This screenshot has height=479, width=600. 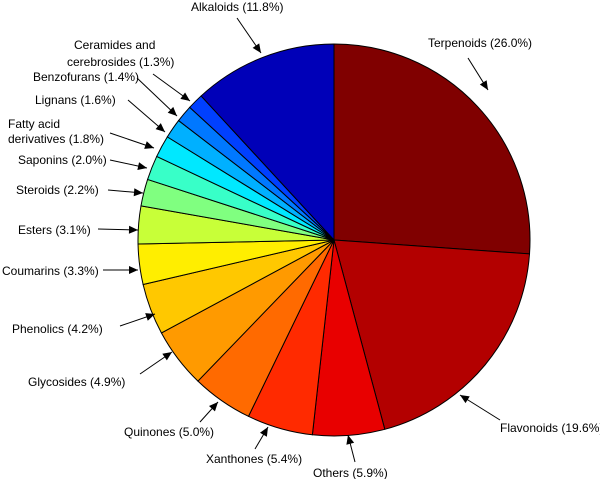 I want to click on slice-label-quinones: Quinones (5.0%), so click(x=169, y=432).